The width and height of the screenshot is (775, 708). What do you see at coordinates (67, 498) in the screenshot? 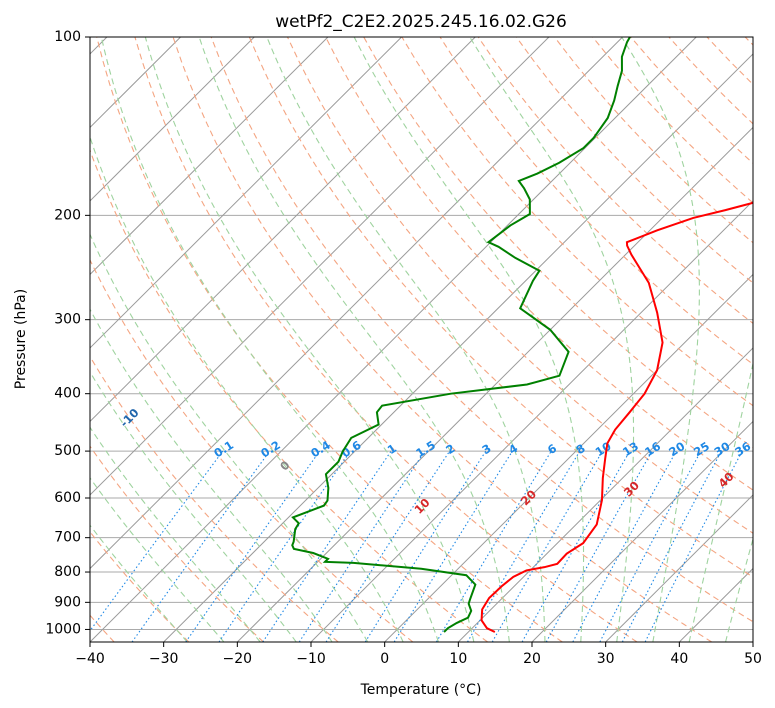
I see `y-tick-label: 600` at bounding box center [67, 498].